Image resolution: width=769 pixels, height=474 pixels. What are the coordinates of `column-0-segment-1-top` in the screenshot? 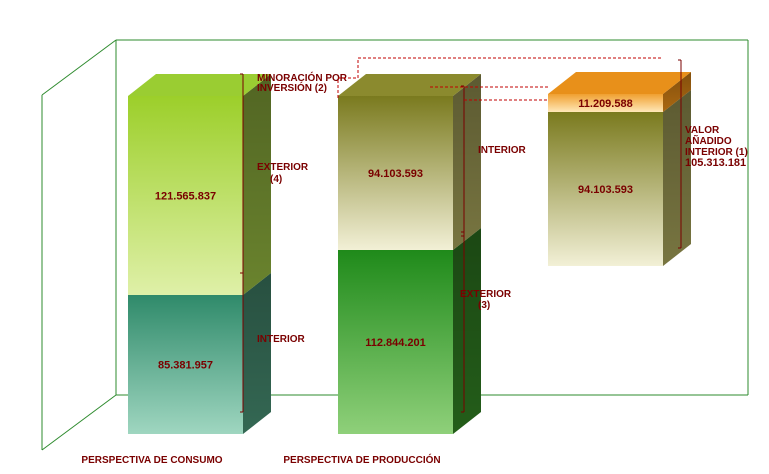 It's located at (199, 85).